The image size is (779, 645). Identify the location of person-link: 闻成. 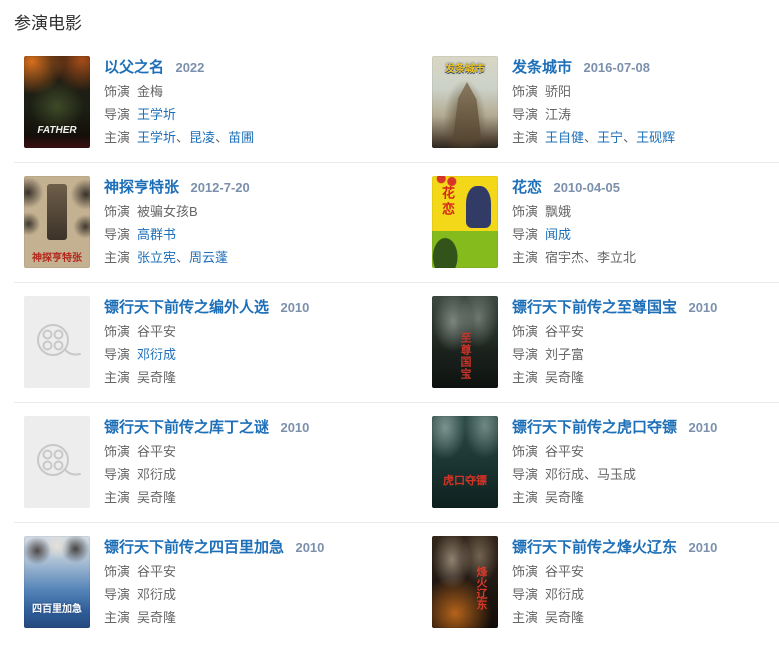
(558, 234).